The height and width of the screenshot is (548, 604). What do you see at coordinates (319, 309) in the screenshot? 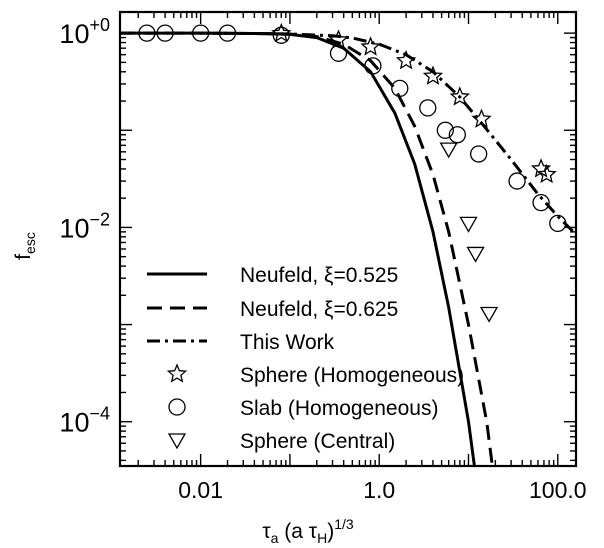
I see `legend-label: Neufeld, ξ=0.625` at bounding box center [319, 309].